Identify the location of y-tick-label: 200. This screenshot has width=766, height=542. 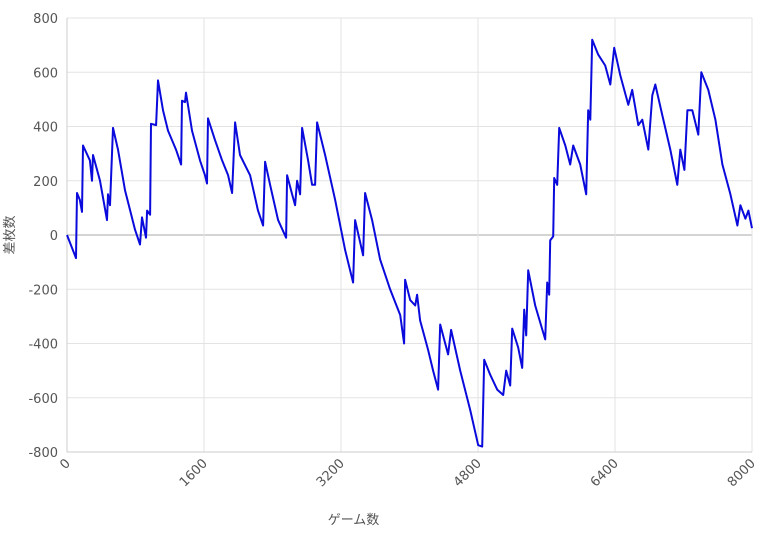
(45, 182).